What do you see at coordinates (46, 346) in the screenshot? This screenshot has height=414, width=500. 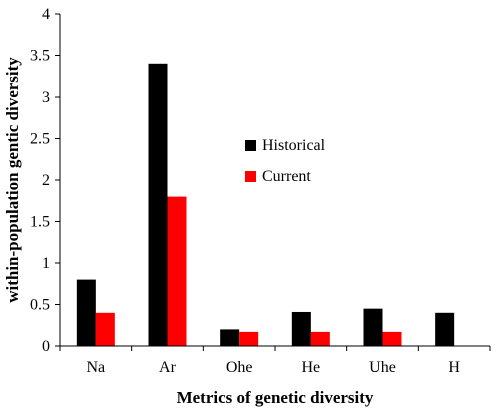 I see `y-tick-label: 0` at bounding box center [46, 346].